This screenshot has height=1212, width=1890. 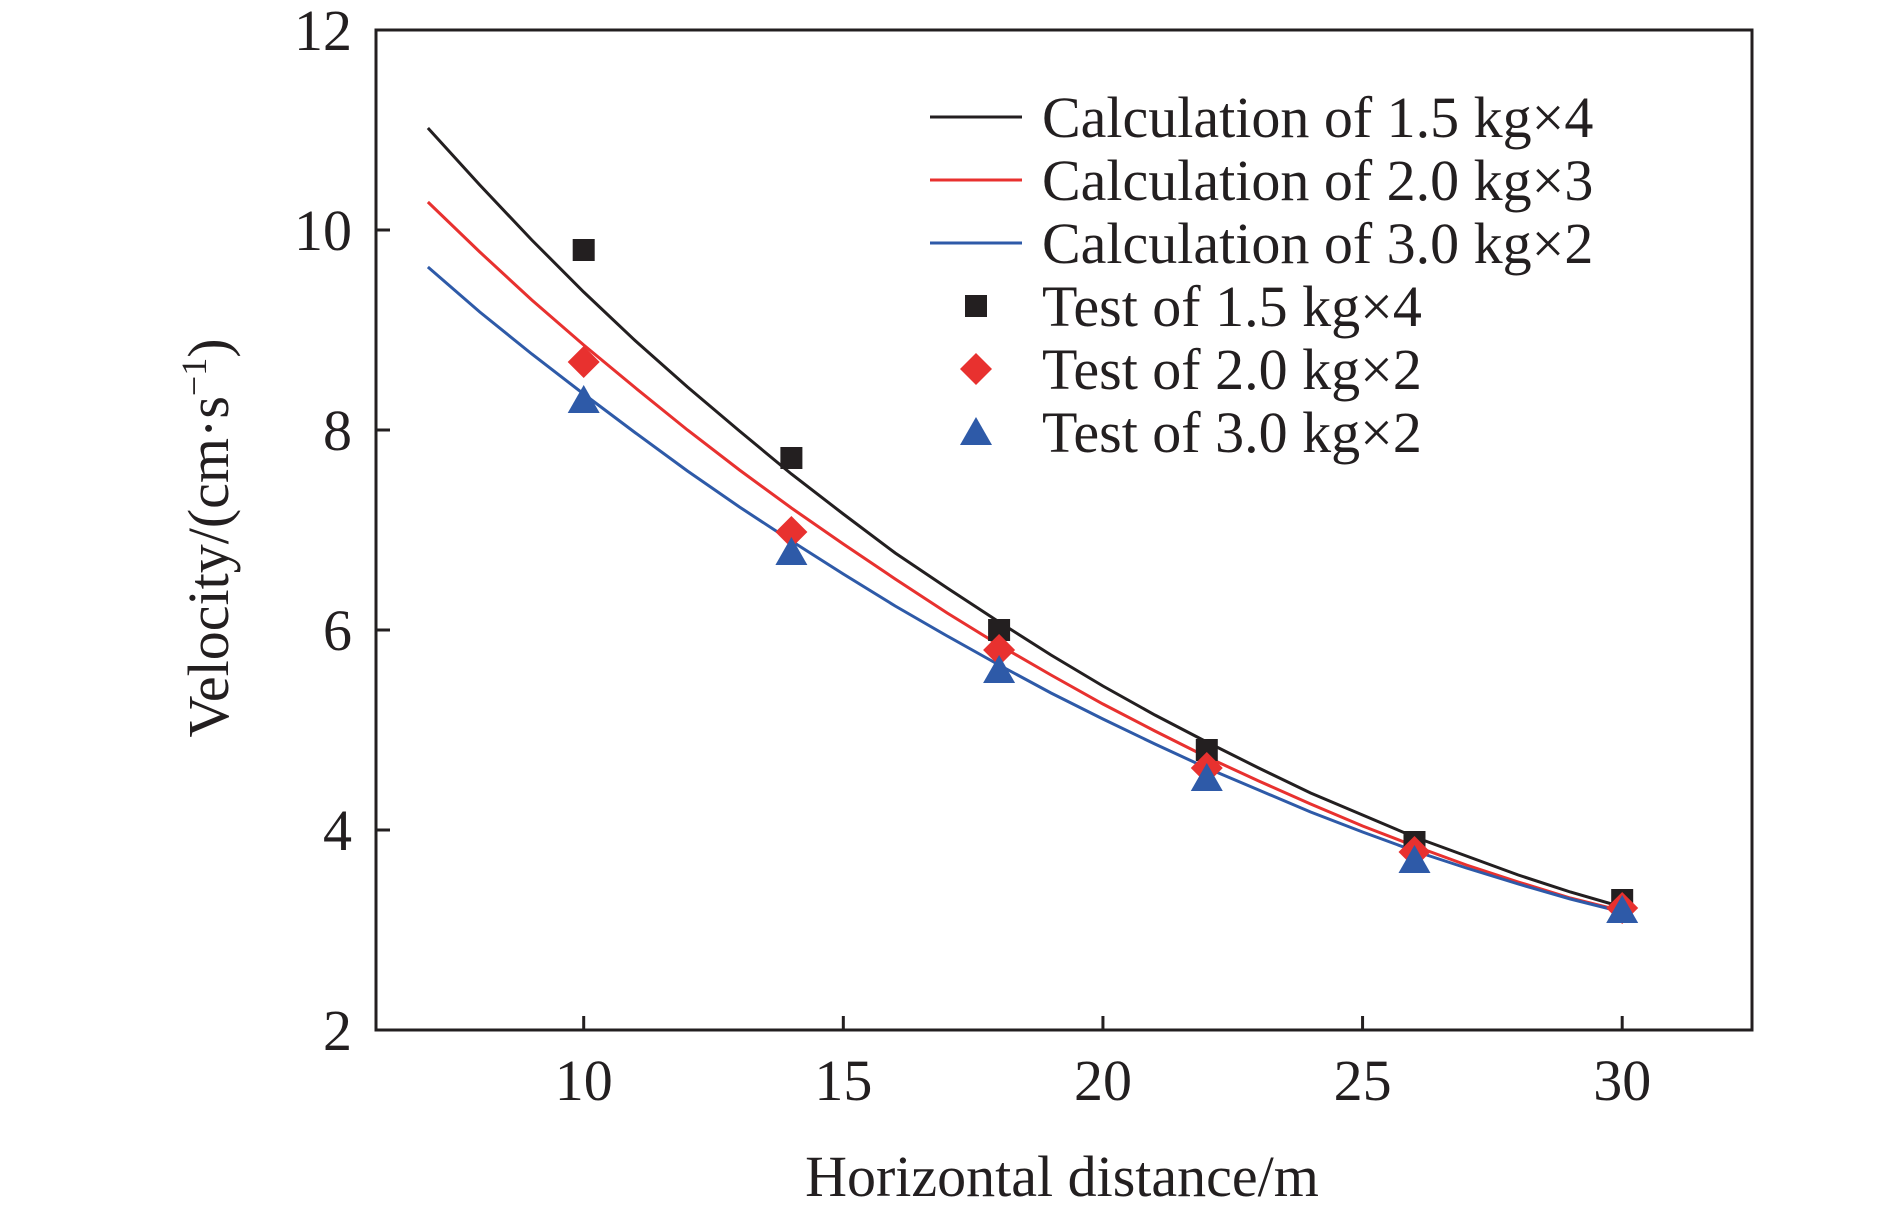 I want to click on y-tick-label-4: 8, so click(x=337, y=430).